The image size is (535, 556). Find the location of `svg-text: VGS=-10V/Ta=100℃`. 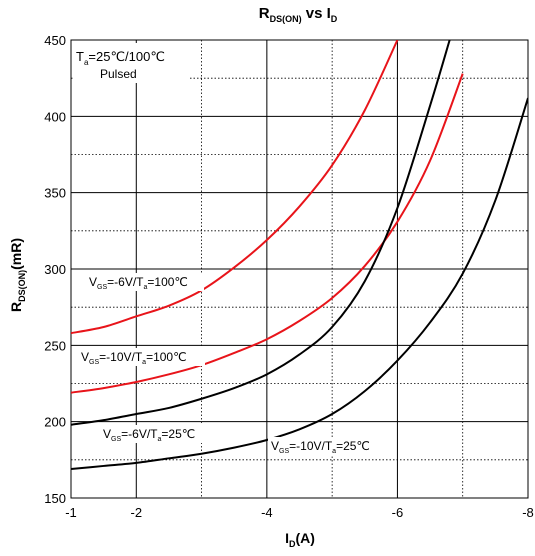

svg-text: VGS=-10V/Ta=100℃ is located at coordinates (134, 358).